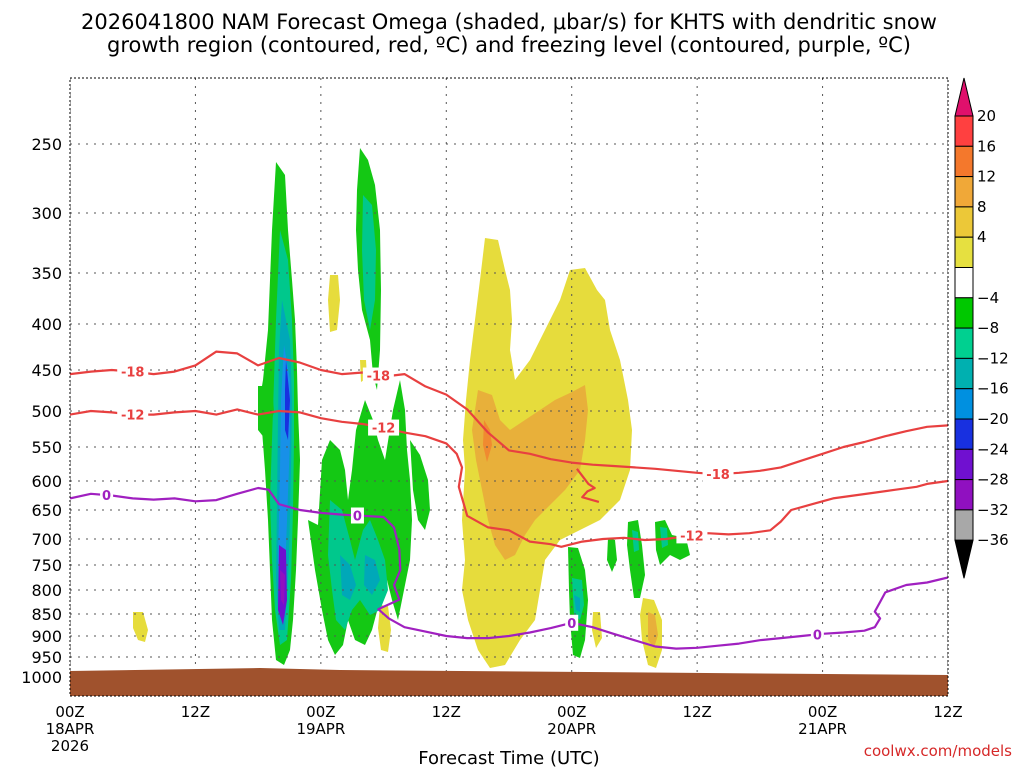 The image size is (1024, 768). What do you see at coordinates (360, 577) in the screenshot?
I see `omega-ascent-lower-cyan` at bounding box center [360, 577].